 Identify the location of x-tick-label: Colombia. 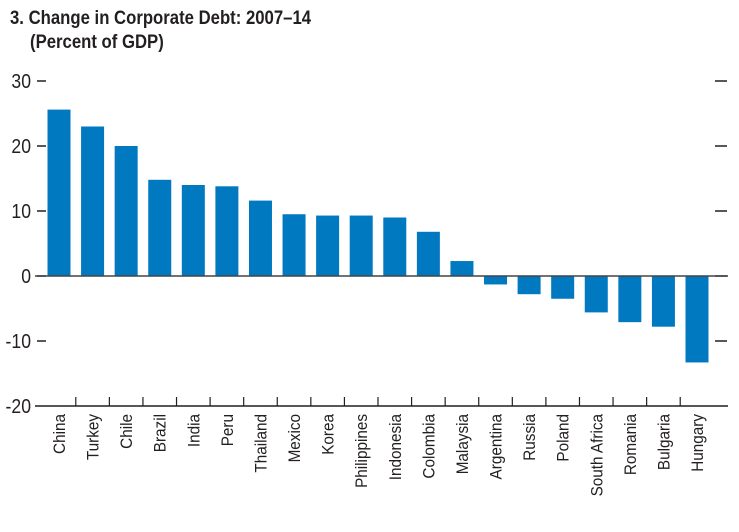
(429, 446).